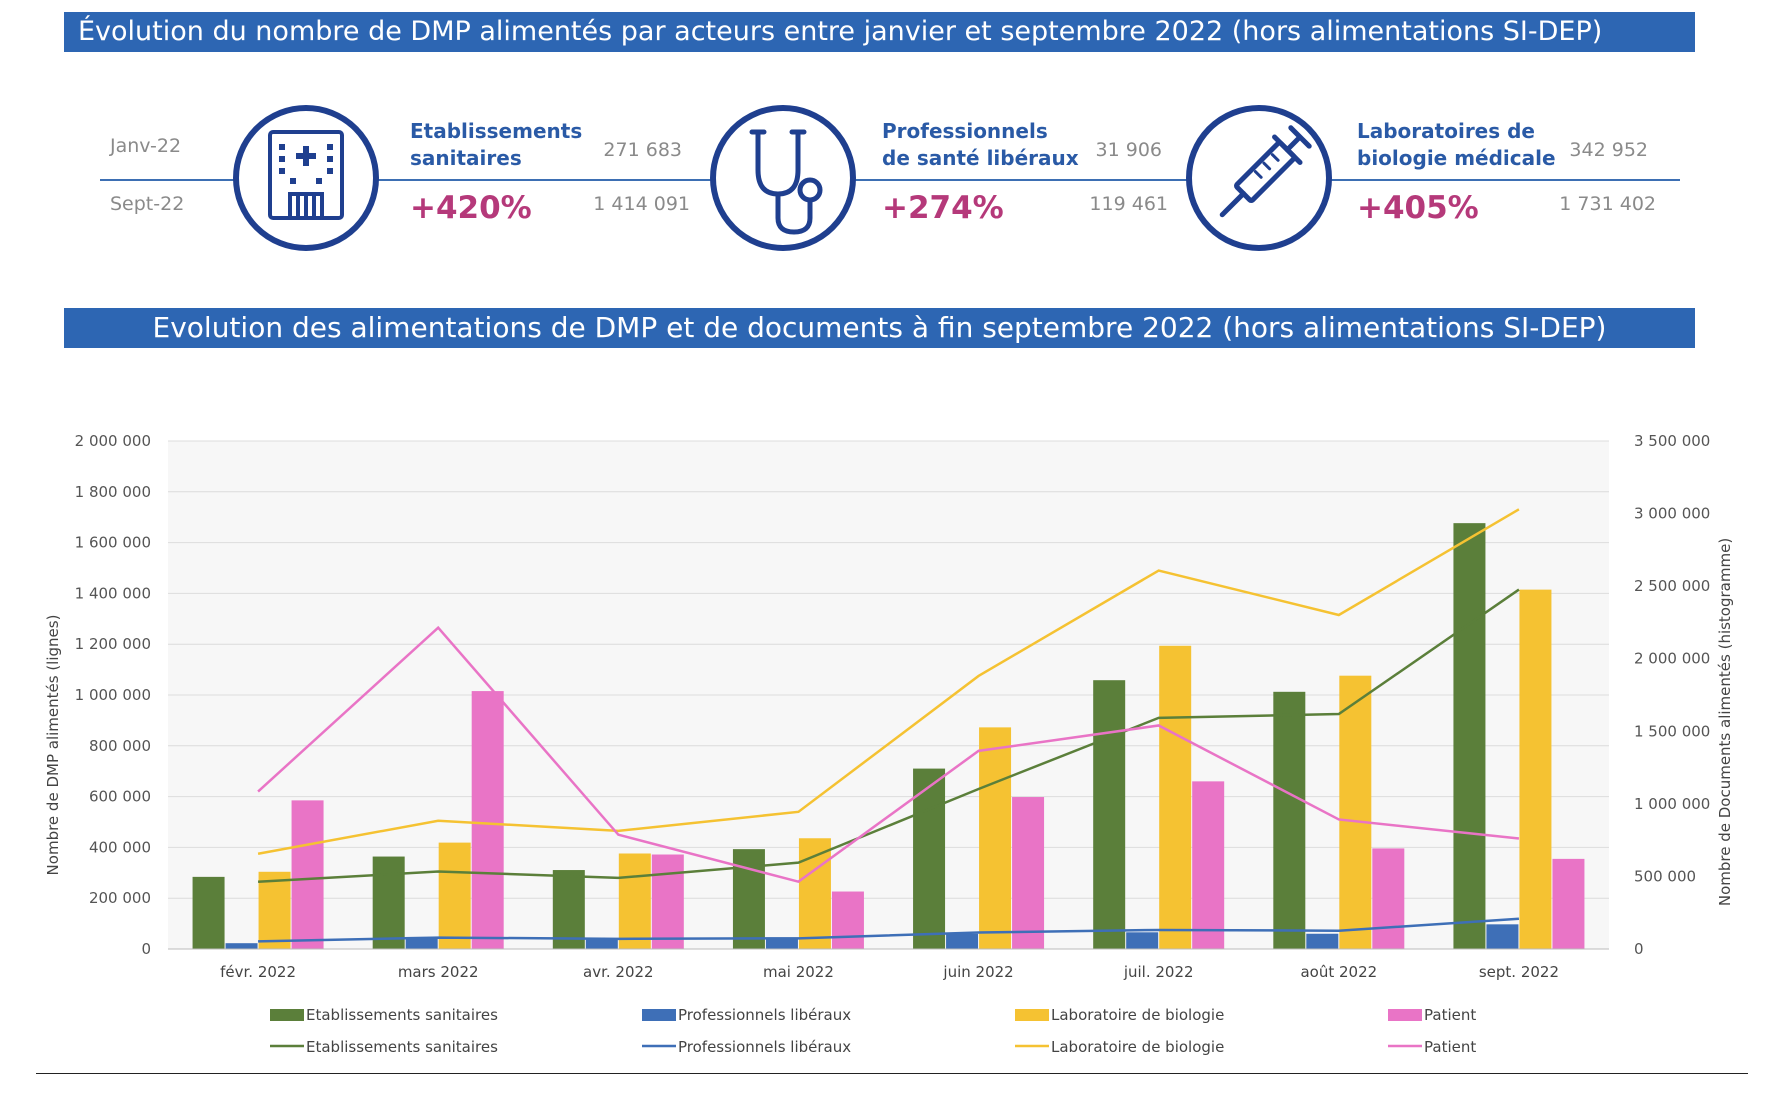  Describe the element at coordinates (113, 593) in the screenshot. I see `y-tick-label: 1 400 000` at that location.